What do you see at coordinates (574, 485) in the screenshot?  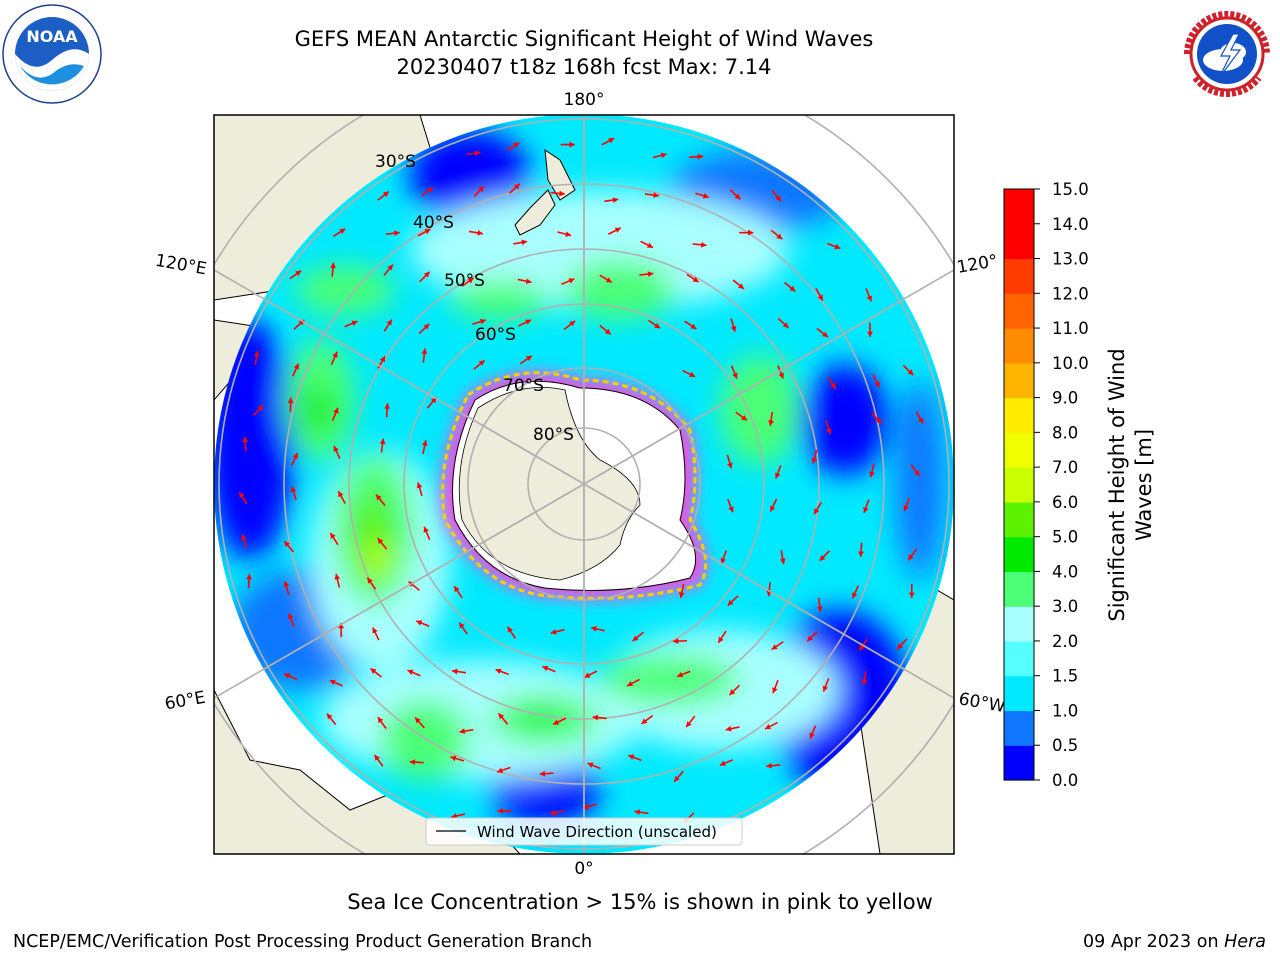 I see `antarctica` at bounding box center [574, 485].